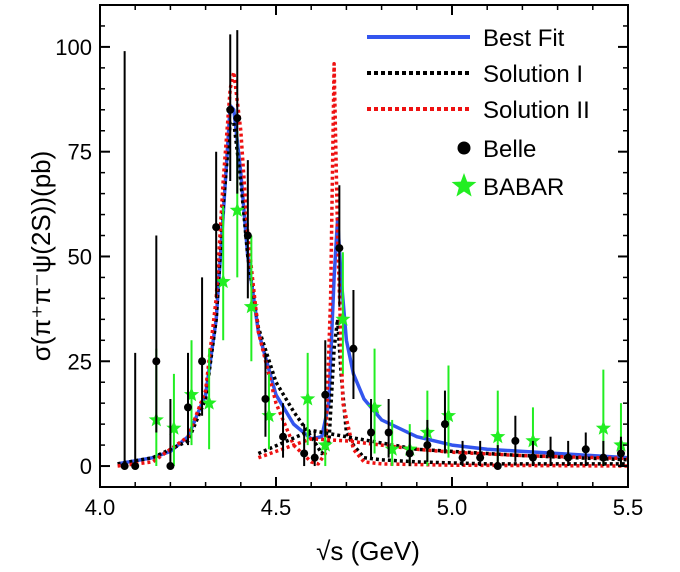 The image size is (680, 572). What do you see at coordinates (73, 47) in the screenshot?
I see `y-tick-label: 100` at bounding box center [73, 47].